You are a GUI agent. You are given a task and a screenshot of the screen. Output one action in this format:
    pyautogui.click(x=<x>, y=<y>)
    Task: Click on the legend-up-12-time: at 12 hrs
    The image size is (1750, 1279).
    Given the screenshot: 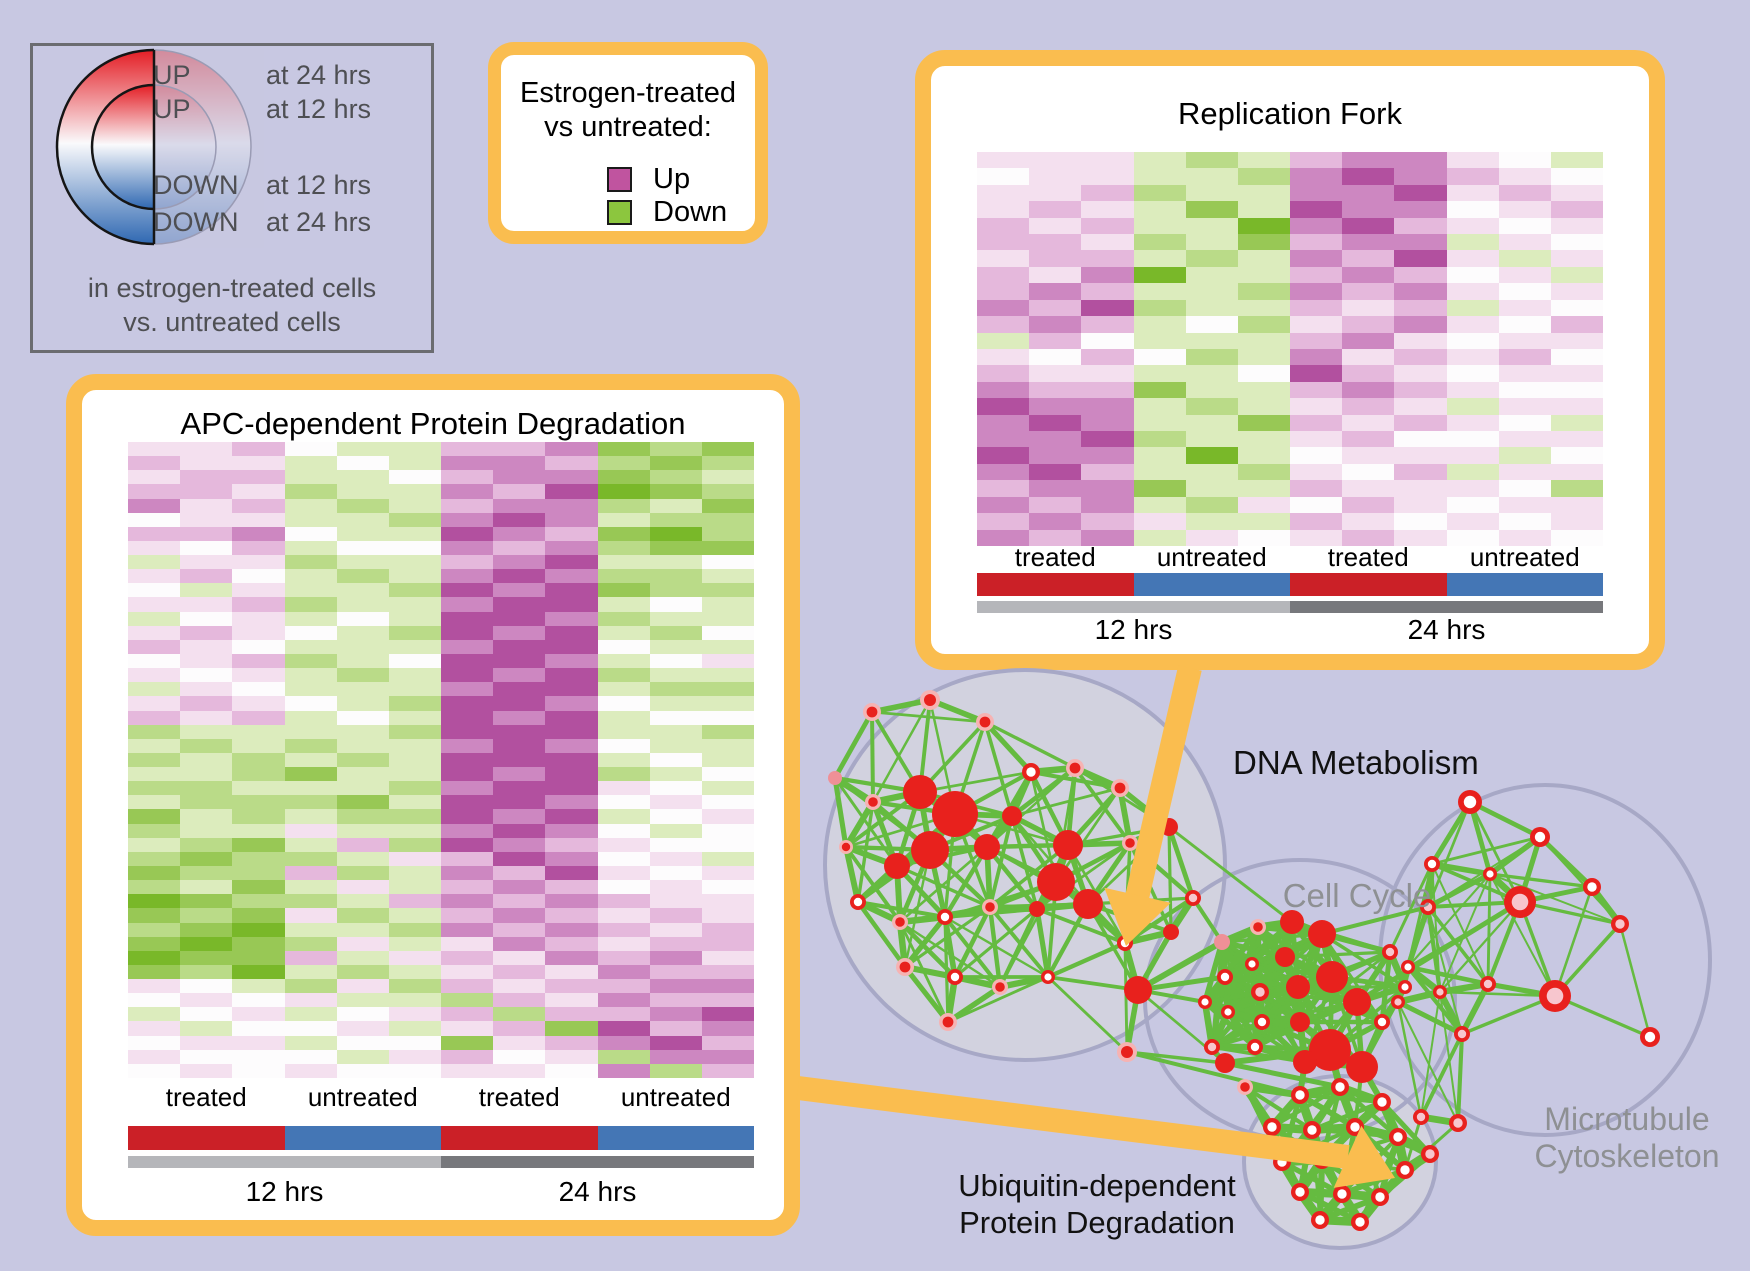 What is the action you would take?
    pyautogui.click(x=319, y=109)
    